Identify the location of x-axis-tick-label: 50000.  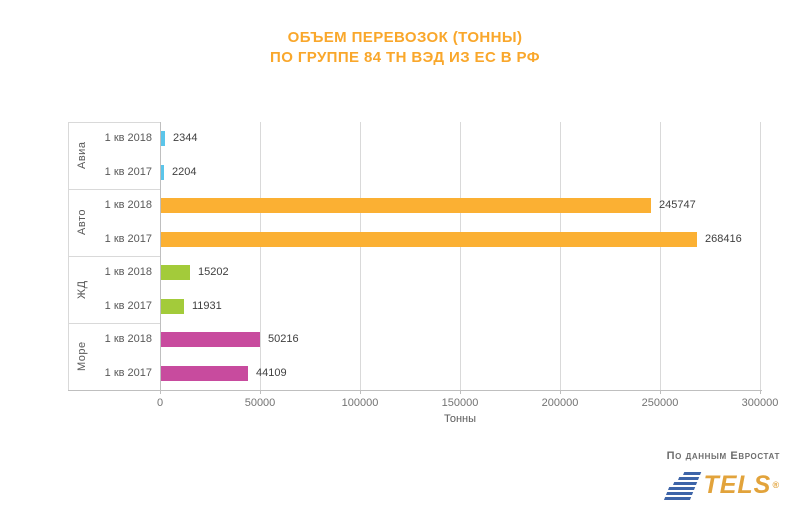
(260, 403).